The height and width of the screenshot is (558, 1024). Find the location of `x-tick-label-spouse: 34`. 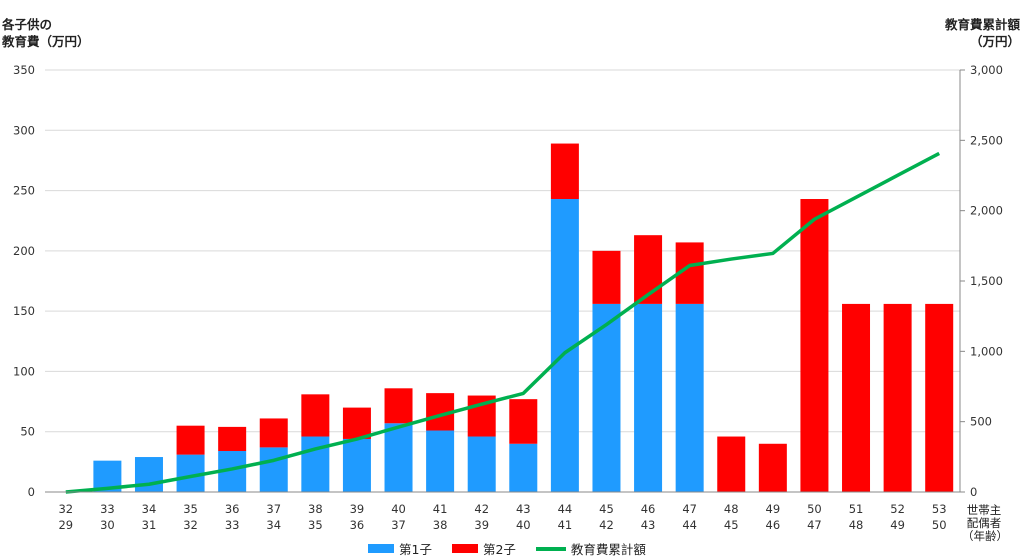

x-tick-label-spouse: 34 is located at coordinates (273, 525).